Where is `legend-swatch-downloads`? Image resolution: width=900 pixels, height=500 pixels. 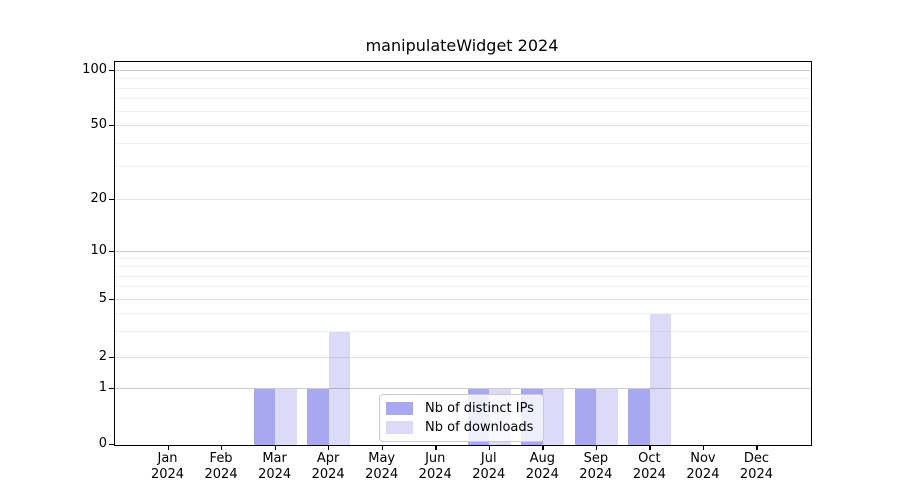 legend-swatch-downloads is located at coordinates (399, 427).